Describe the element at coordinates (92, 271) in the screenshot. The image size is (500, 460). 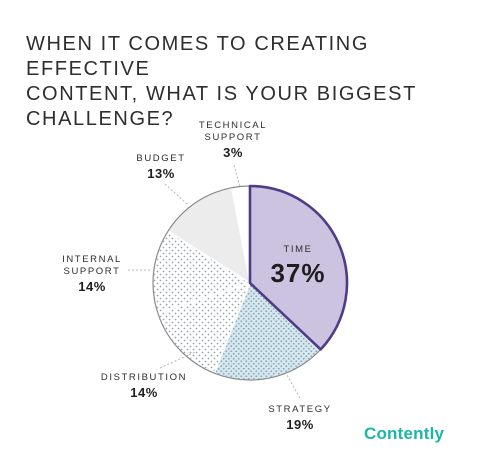
I see `slice-label-internal-support: SUPPORT` at that location.